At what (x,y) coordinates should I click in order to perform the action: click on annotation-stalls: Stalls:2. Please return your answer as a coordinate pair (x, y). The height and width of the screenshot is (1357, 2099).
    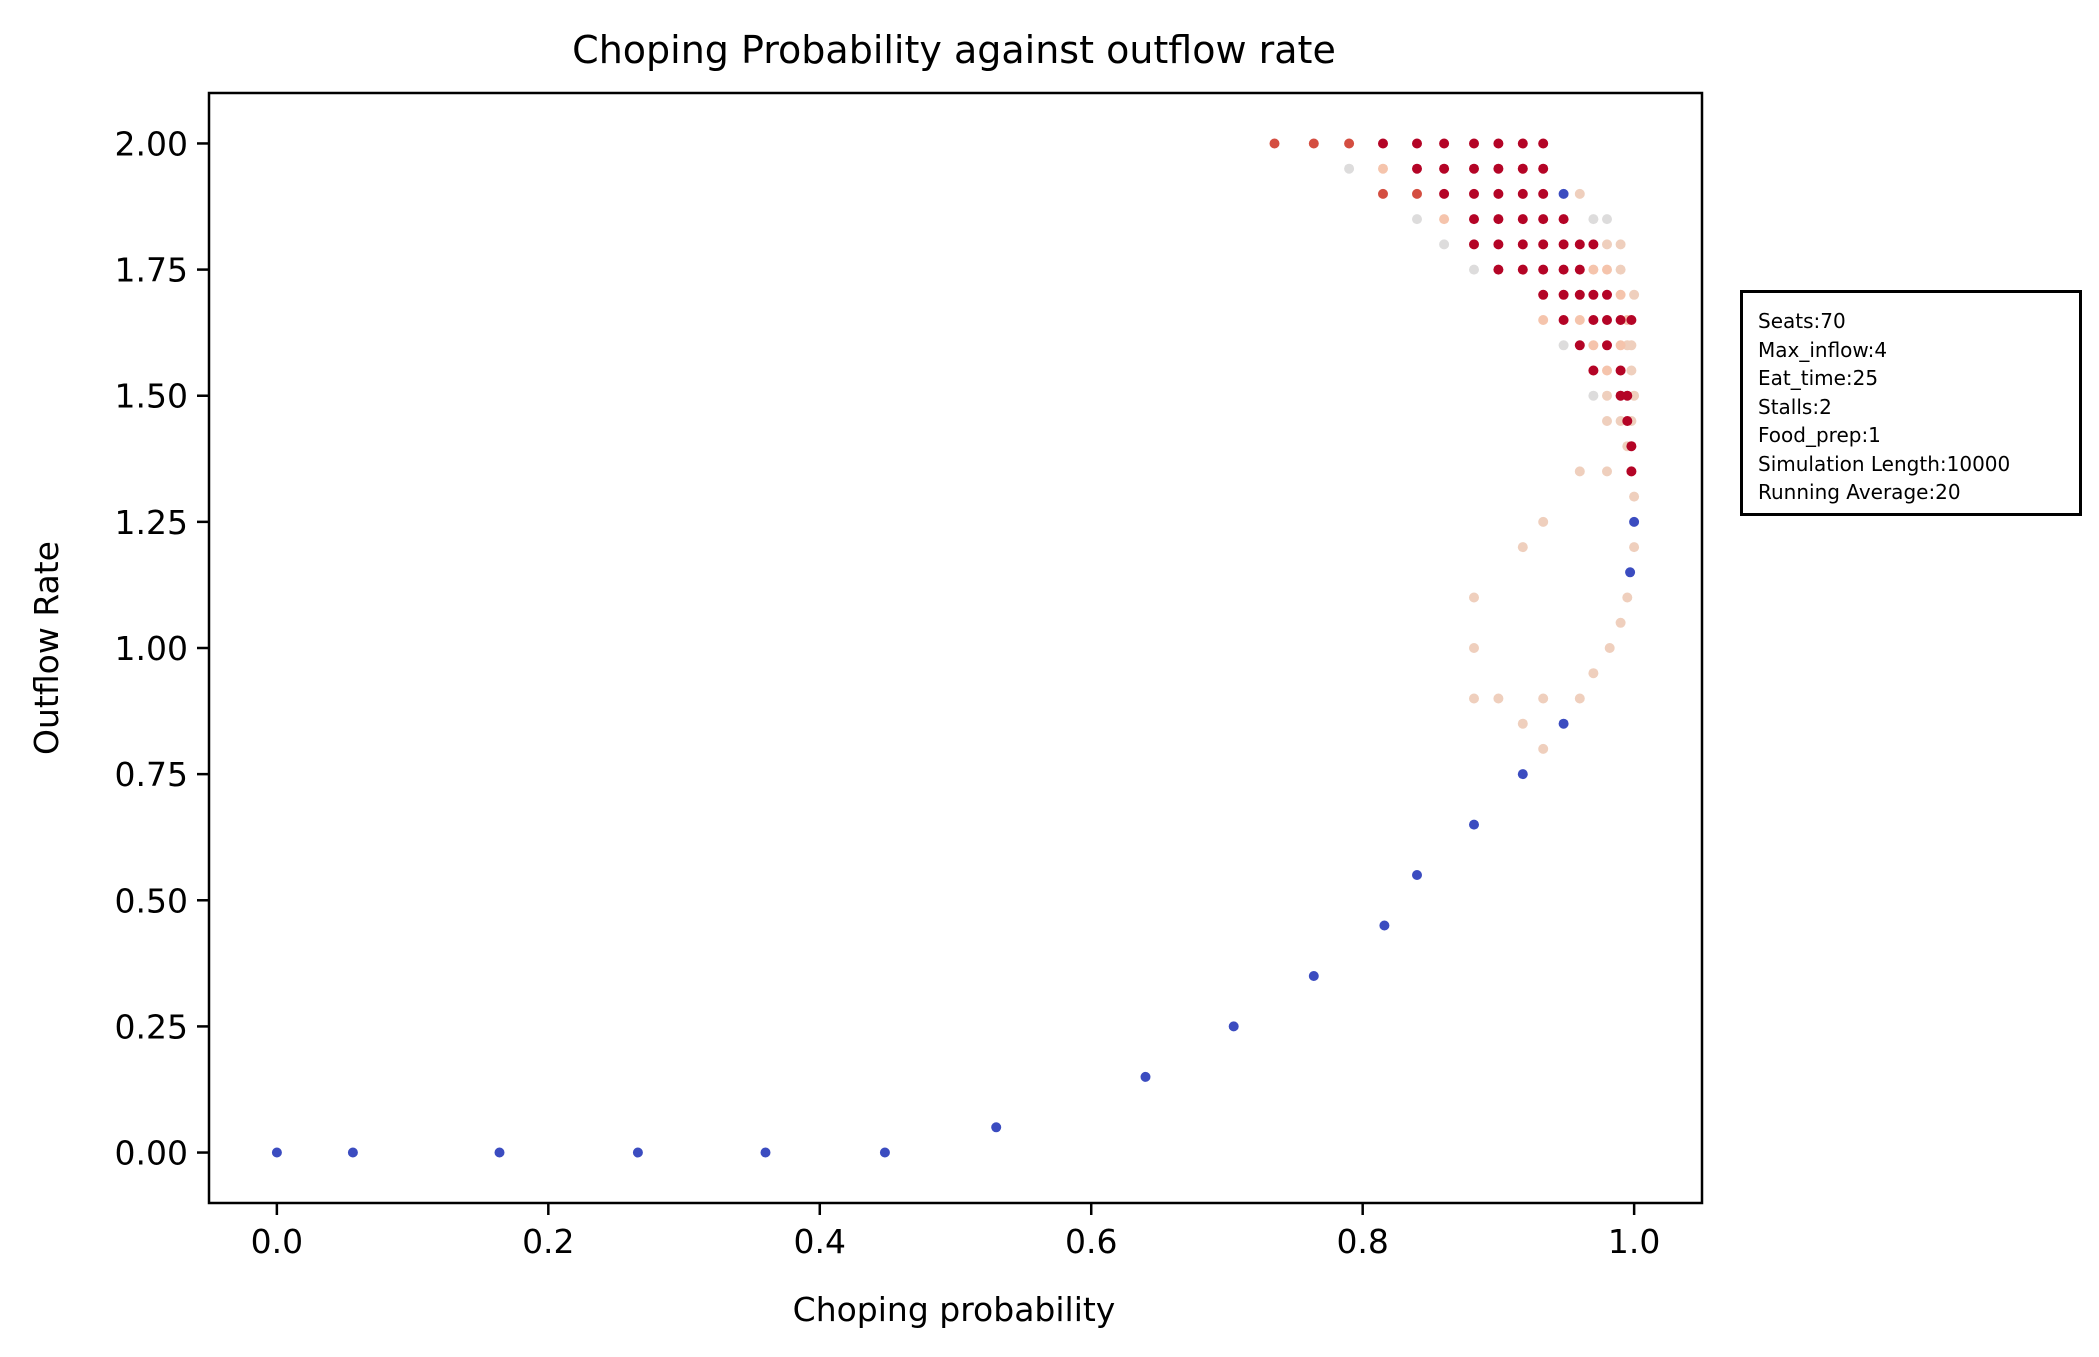
    Looking at the image, I should click on (1795, 406).